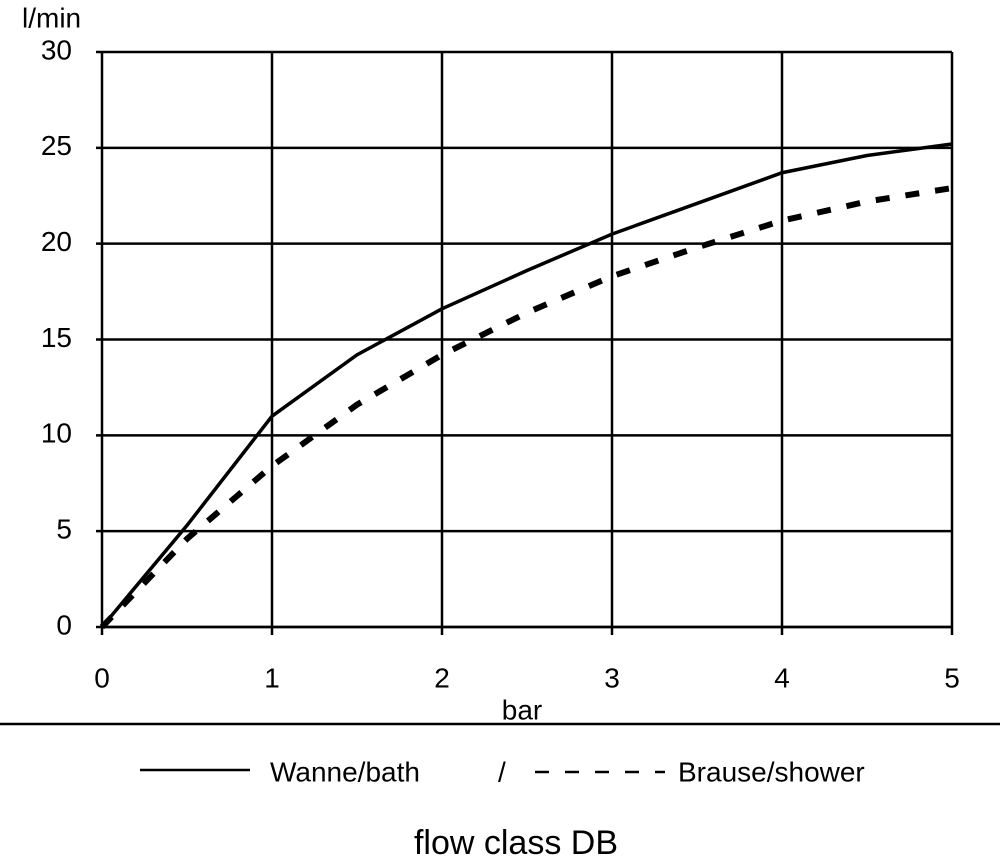  Describe the element at coordinates (952, 677) in the screenshot. I see `x-tick-label: 5` at that location.